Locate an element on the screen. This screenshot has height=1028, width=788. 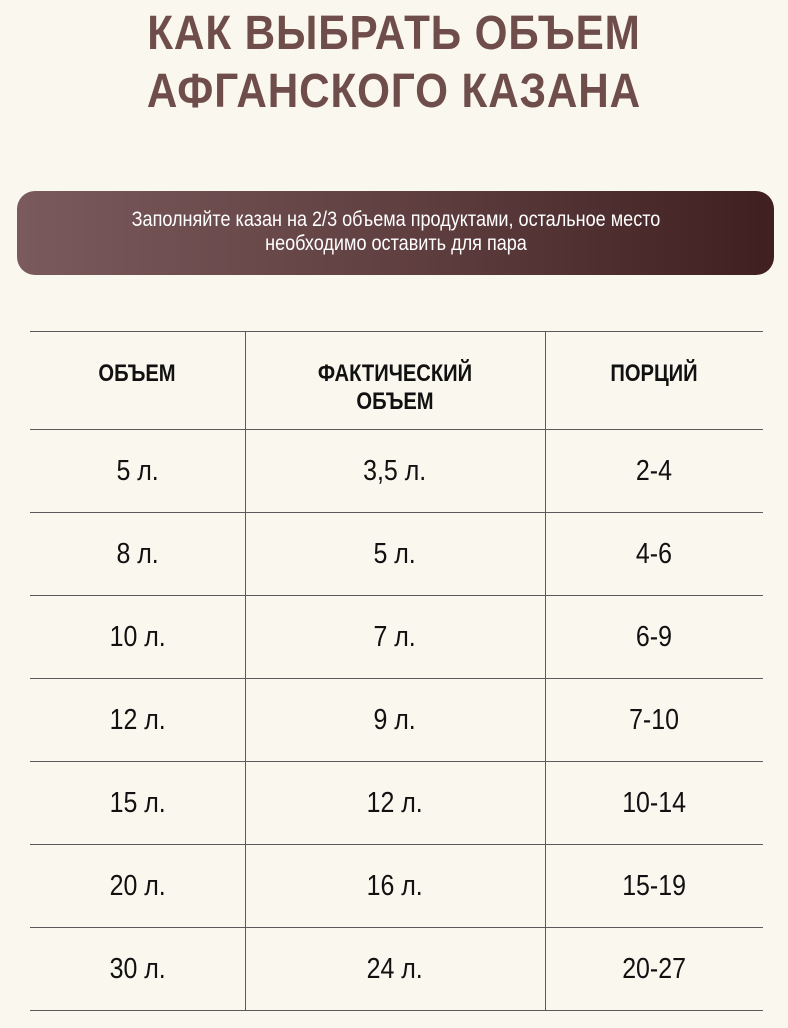
cell-portions-value: 6-9 is located at coordinates (654, 636).